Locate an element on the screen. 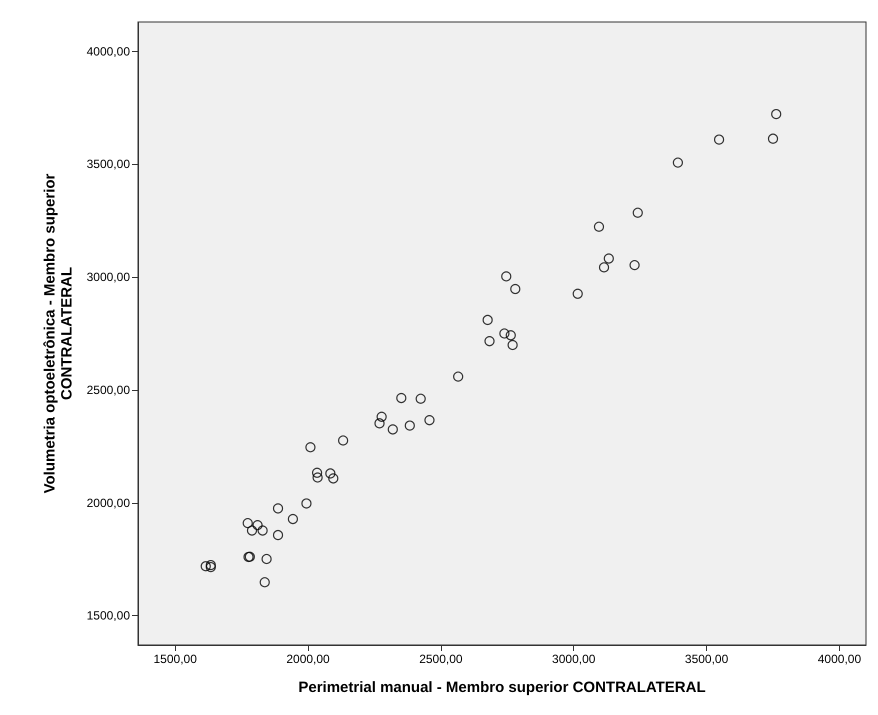 This screenshot has width=878, height=715. x-tick-label: 1500,00 is located at coordinates (176, 659).